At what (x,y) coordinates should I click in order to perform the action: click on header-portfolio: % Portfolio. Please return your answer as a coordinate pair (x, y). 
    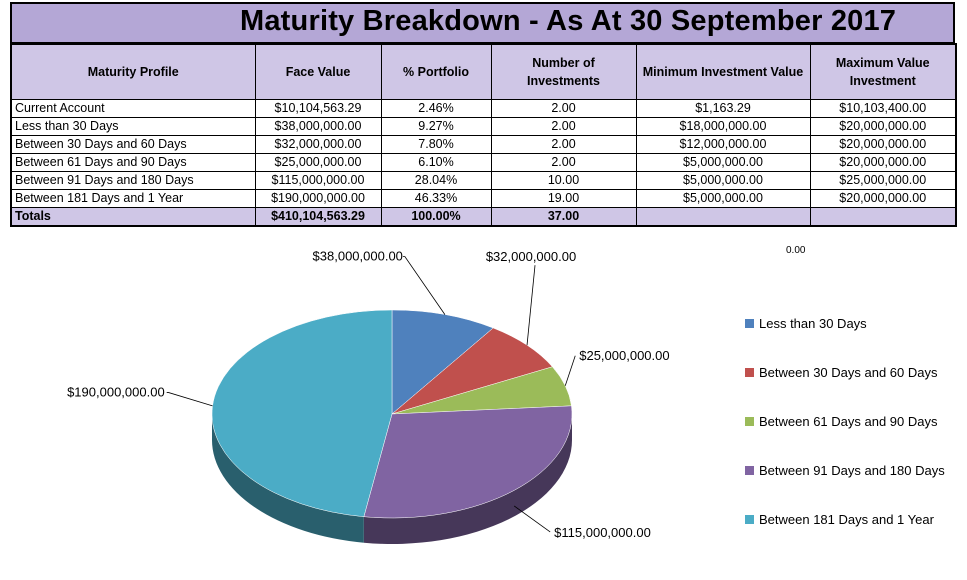
    Looking at the image, I should click on (436, 71).